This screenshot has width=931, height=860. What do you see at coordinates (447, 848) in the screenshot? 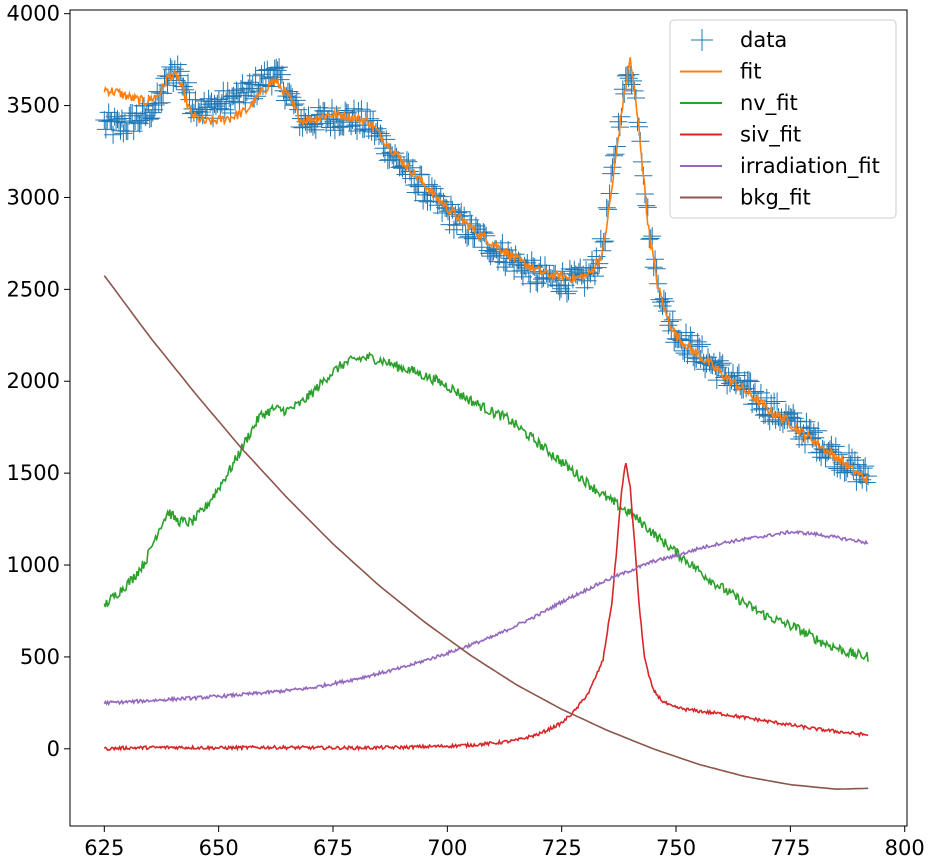
I see `x-tick-label: 700` at bounding box center [447, 848].